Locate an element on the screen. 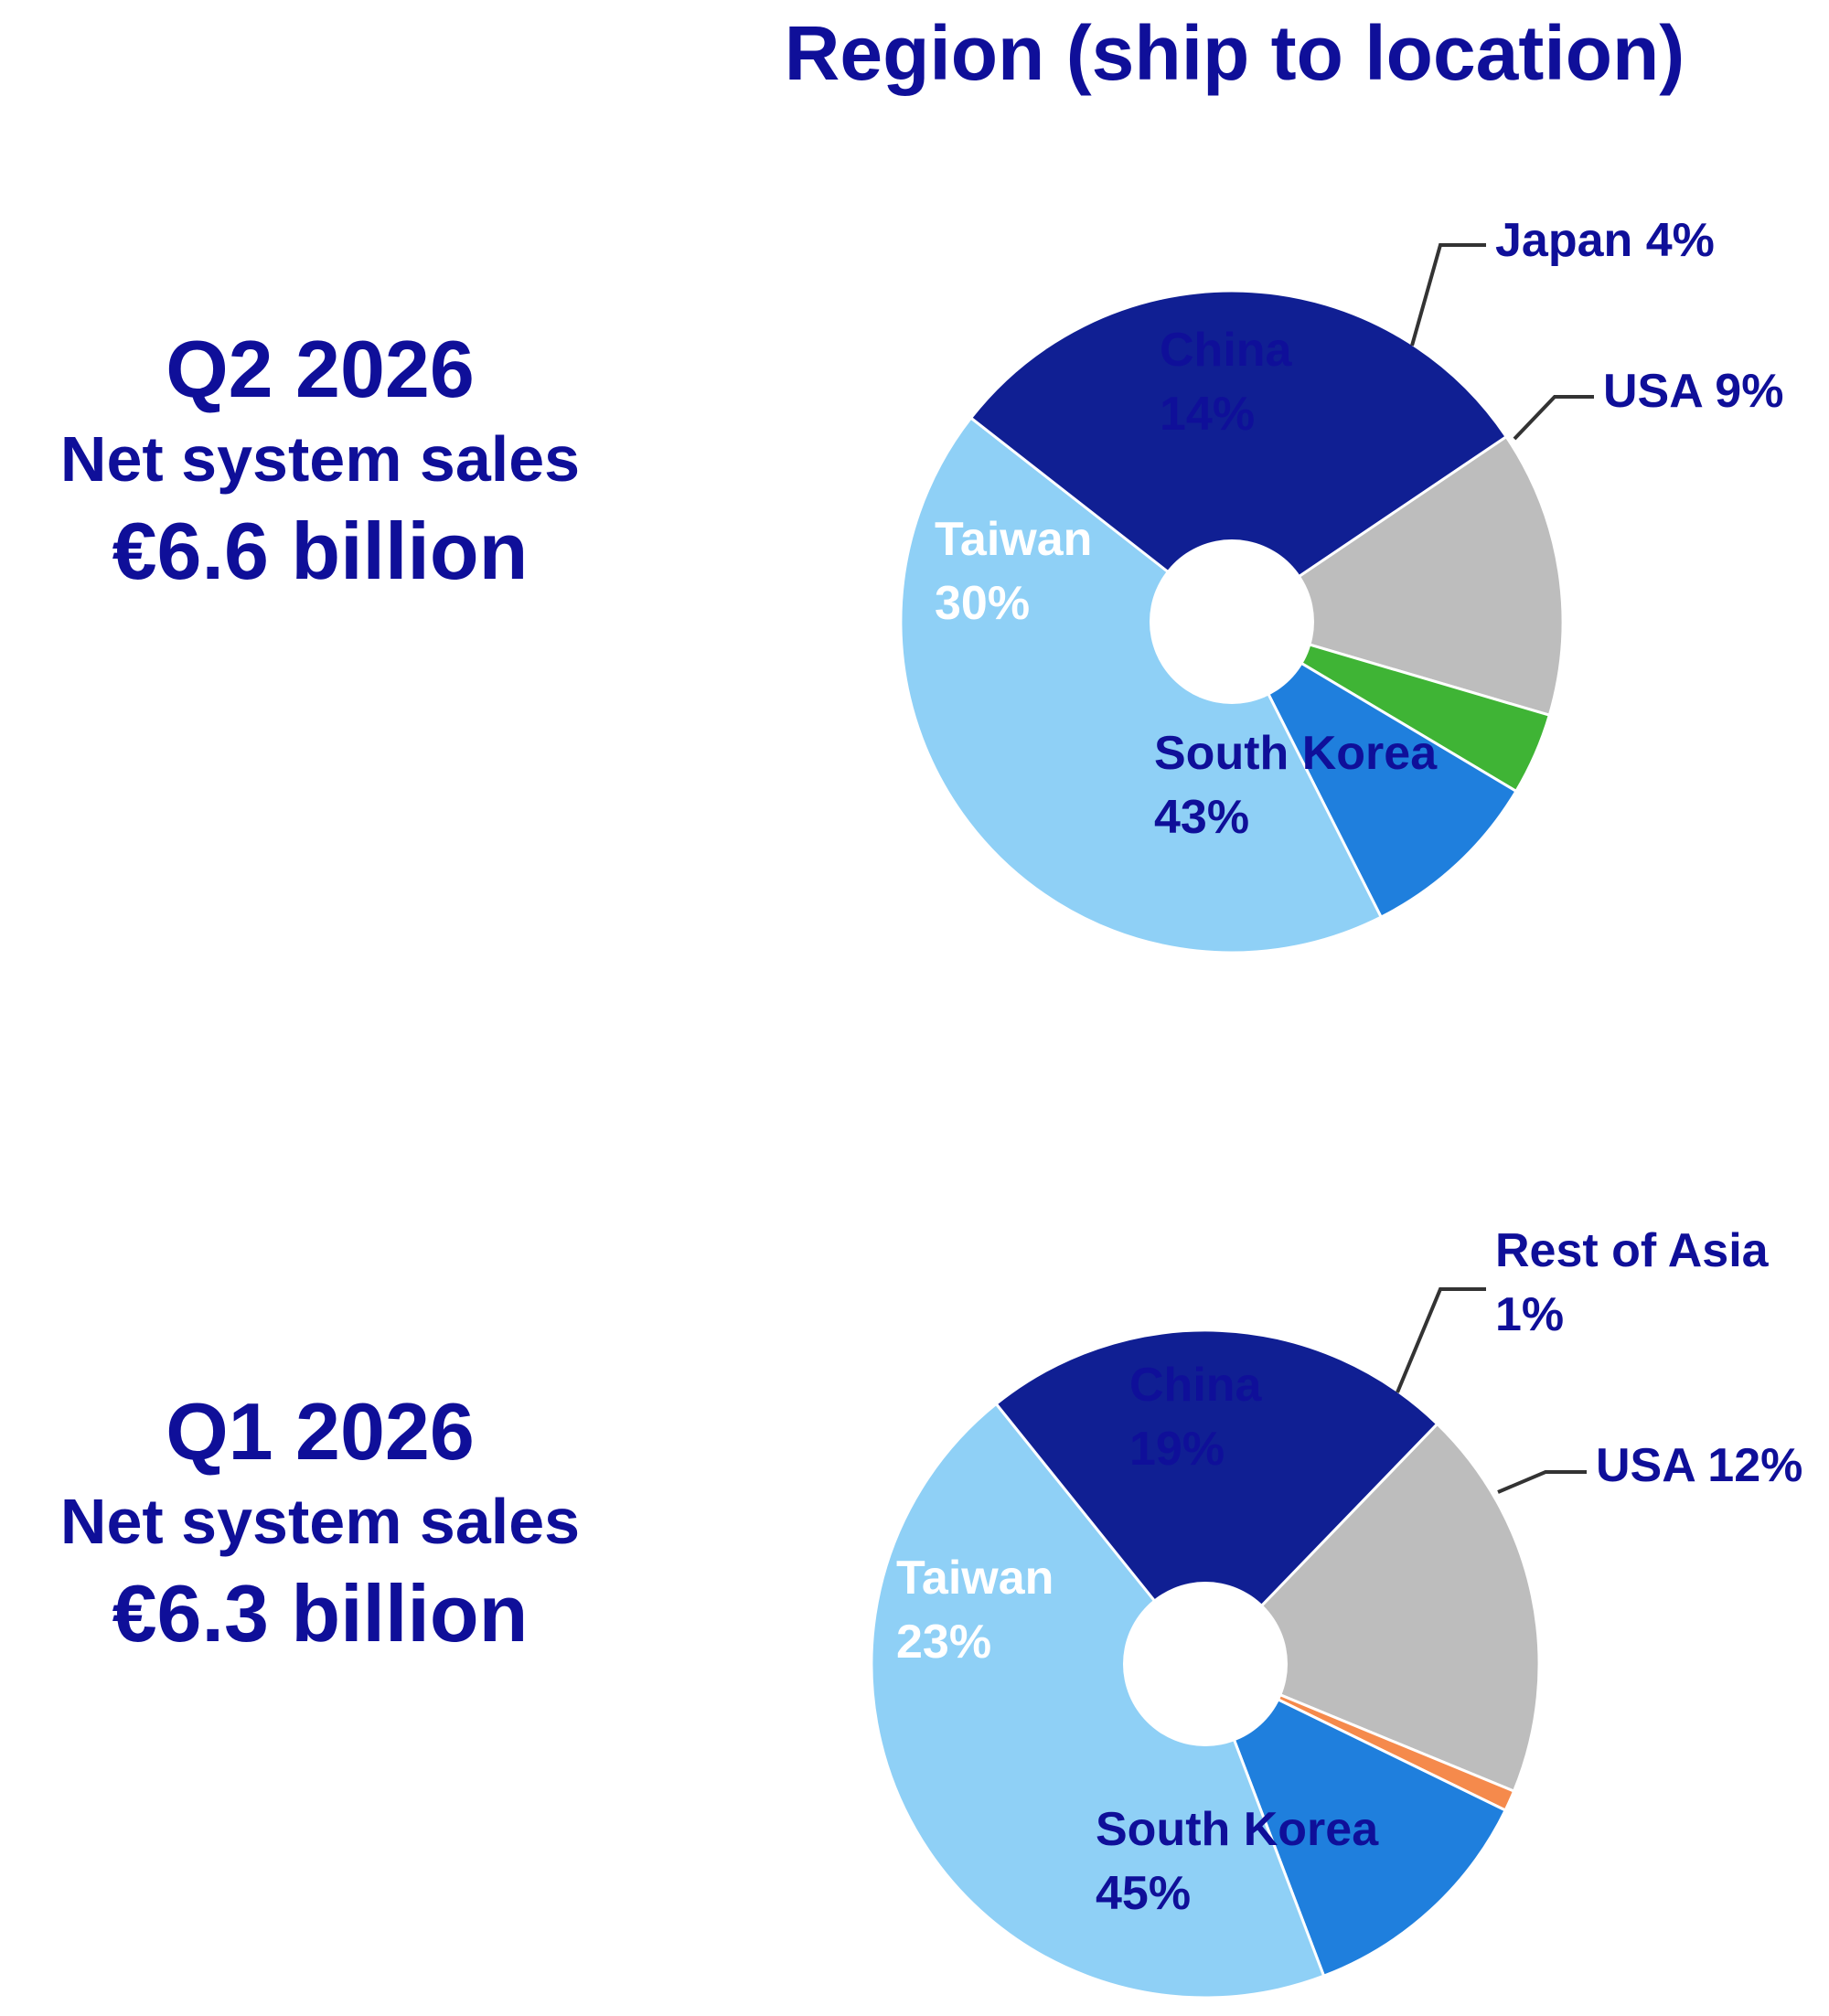  donut-hole-q2 is located at coordinates (1232, 621).